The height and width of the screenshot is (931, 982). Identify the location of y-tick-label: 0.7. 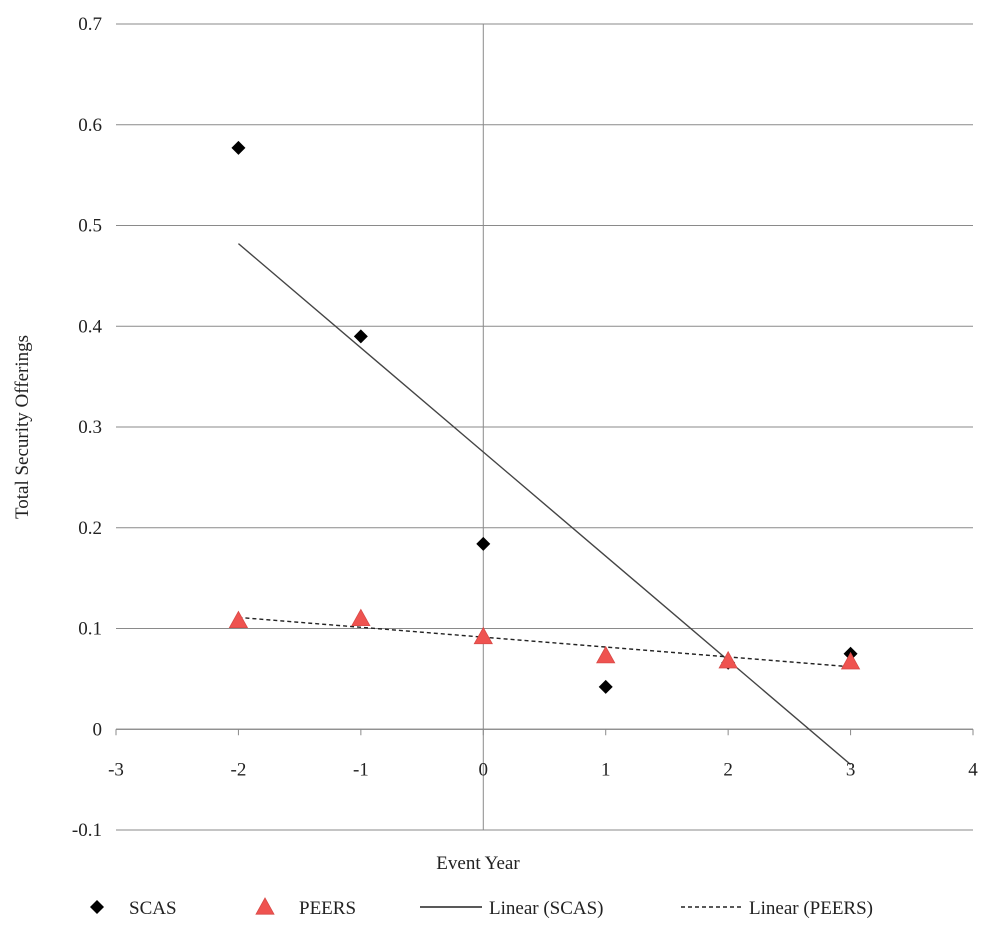
(90, 24).